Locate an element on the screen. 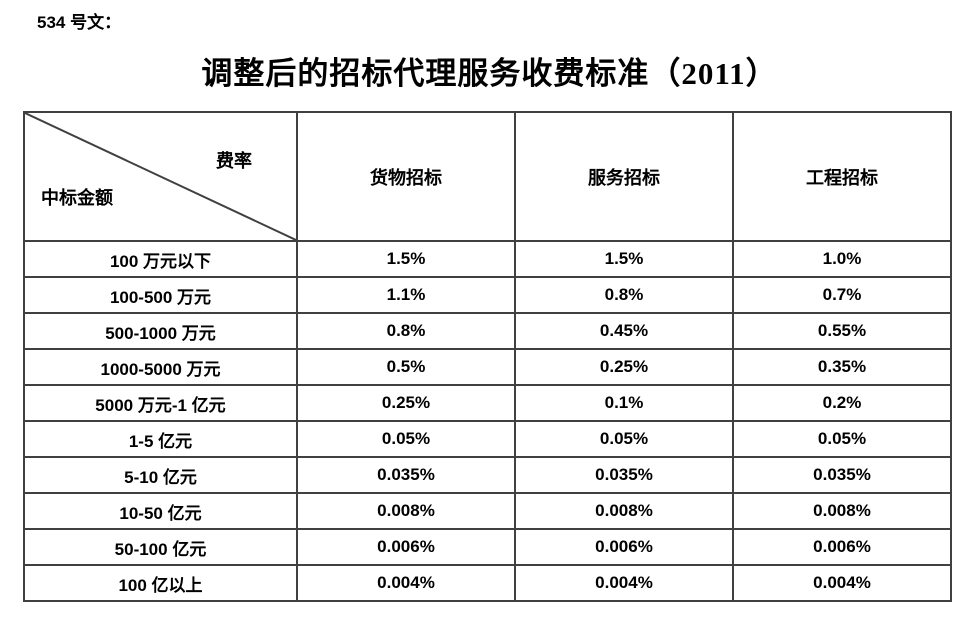 Image resolution: width=979 pixels, height=629 pixels. column-header-services: 服务招标 is located at coordinates (624, 176).